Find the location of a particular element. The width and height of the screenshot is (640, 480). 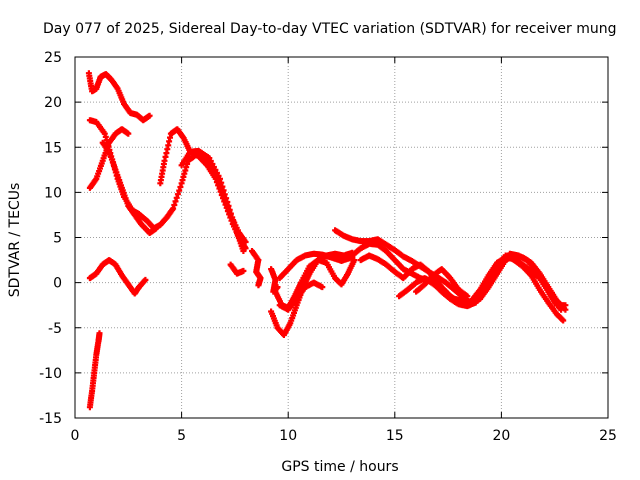

x-tick-label: 5 is located at coordinates (181, 436).